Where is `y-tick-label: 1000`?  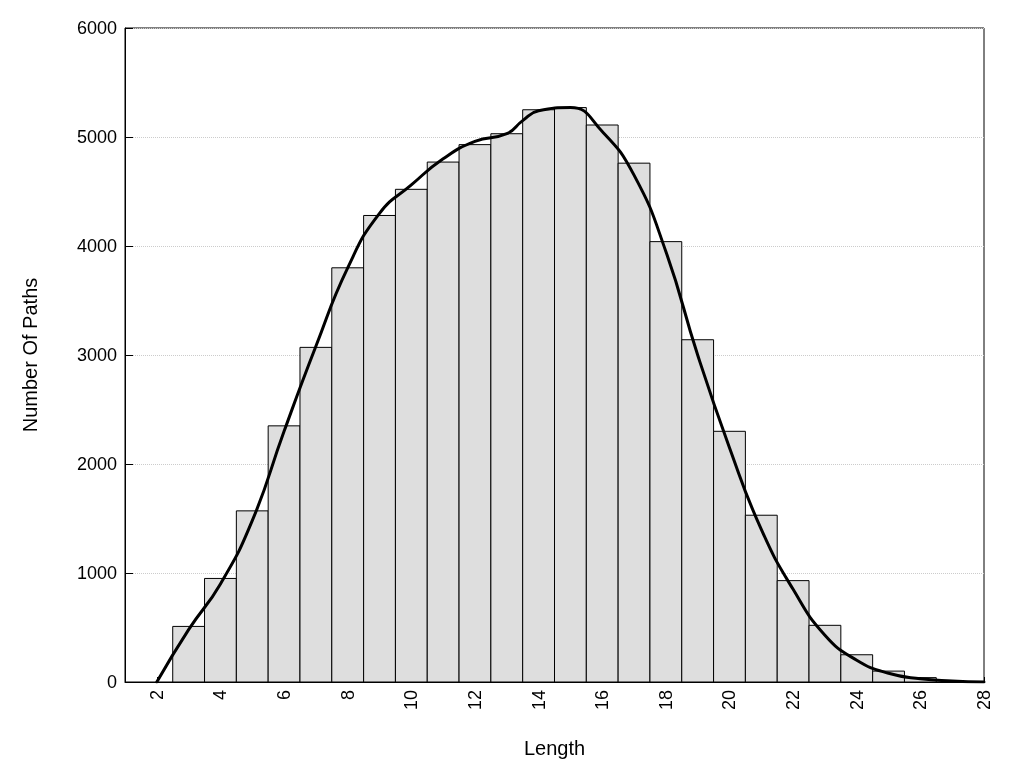
y-tick-label: 1000 is located at coordinates (96, 573).